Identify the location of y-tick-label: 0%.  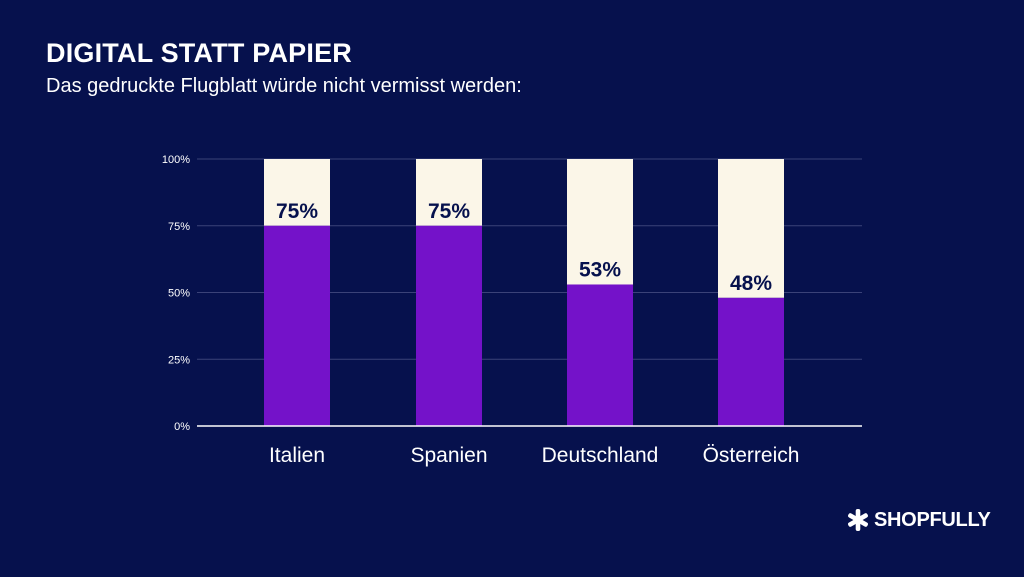
(182, 427).